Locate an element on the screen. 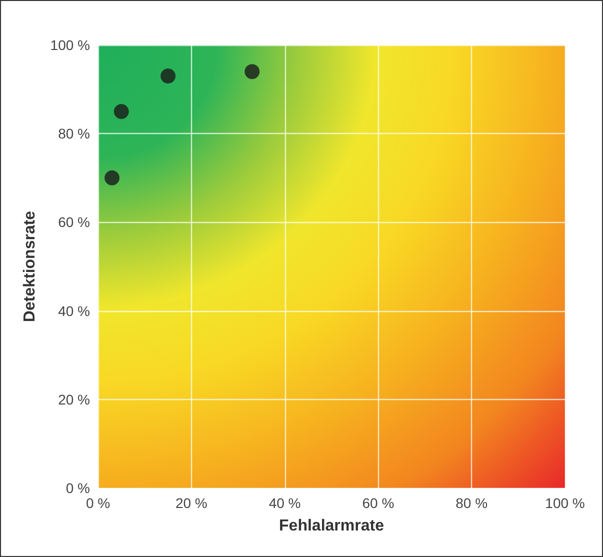  x-axis-title: Fehlalarmrate is located at coordinates (331, 526).